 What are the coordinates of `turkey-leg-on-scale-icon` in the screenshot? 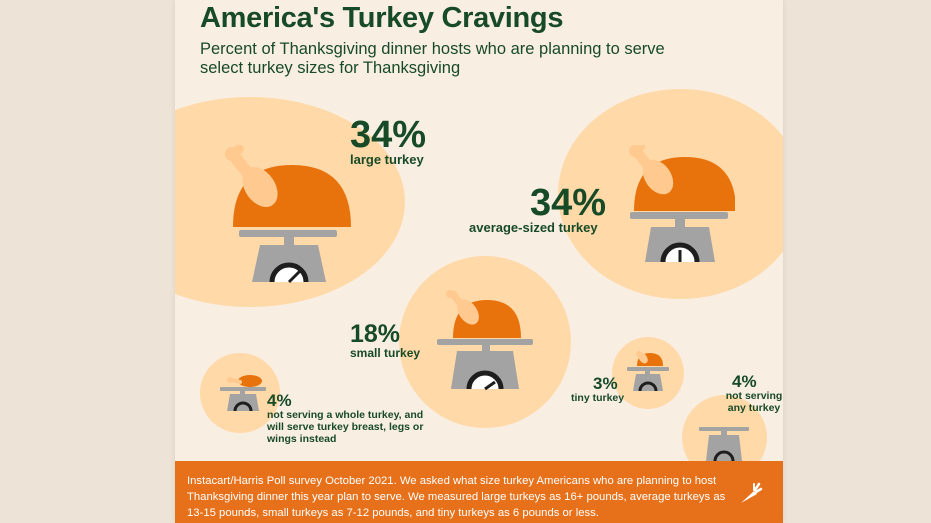 It's located at (243, 393).